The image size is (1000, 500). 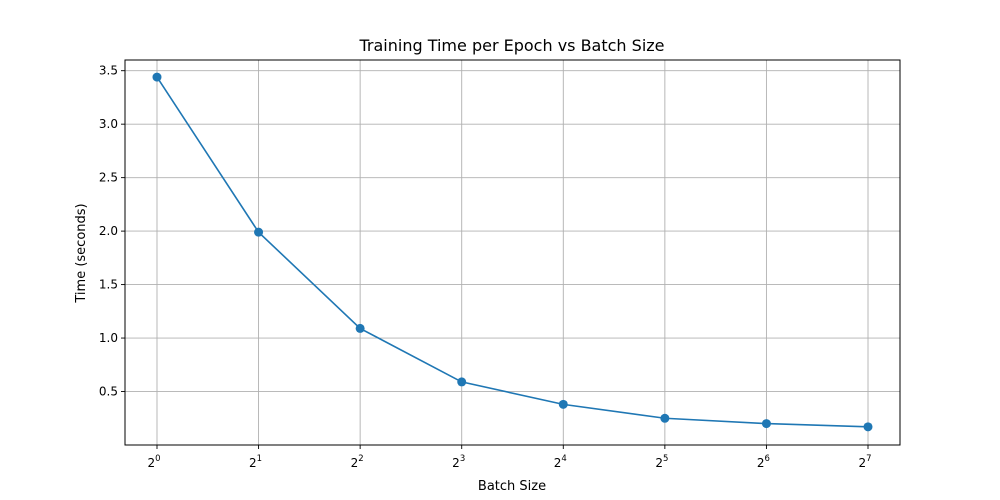 I want to click on y-tick-label: 1.5, so click(x=108, y=285).